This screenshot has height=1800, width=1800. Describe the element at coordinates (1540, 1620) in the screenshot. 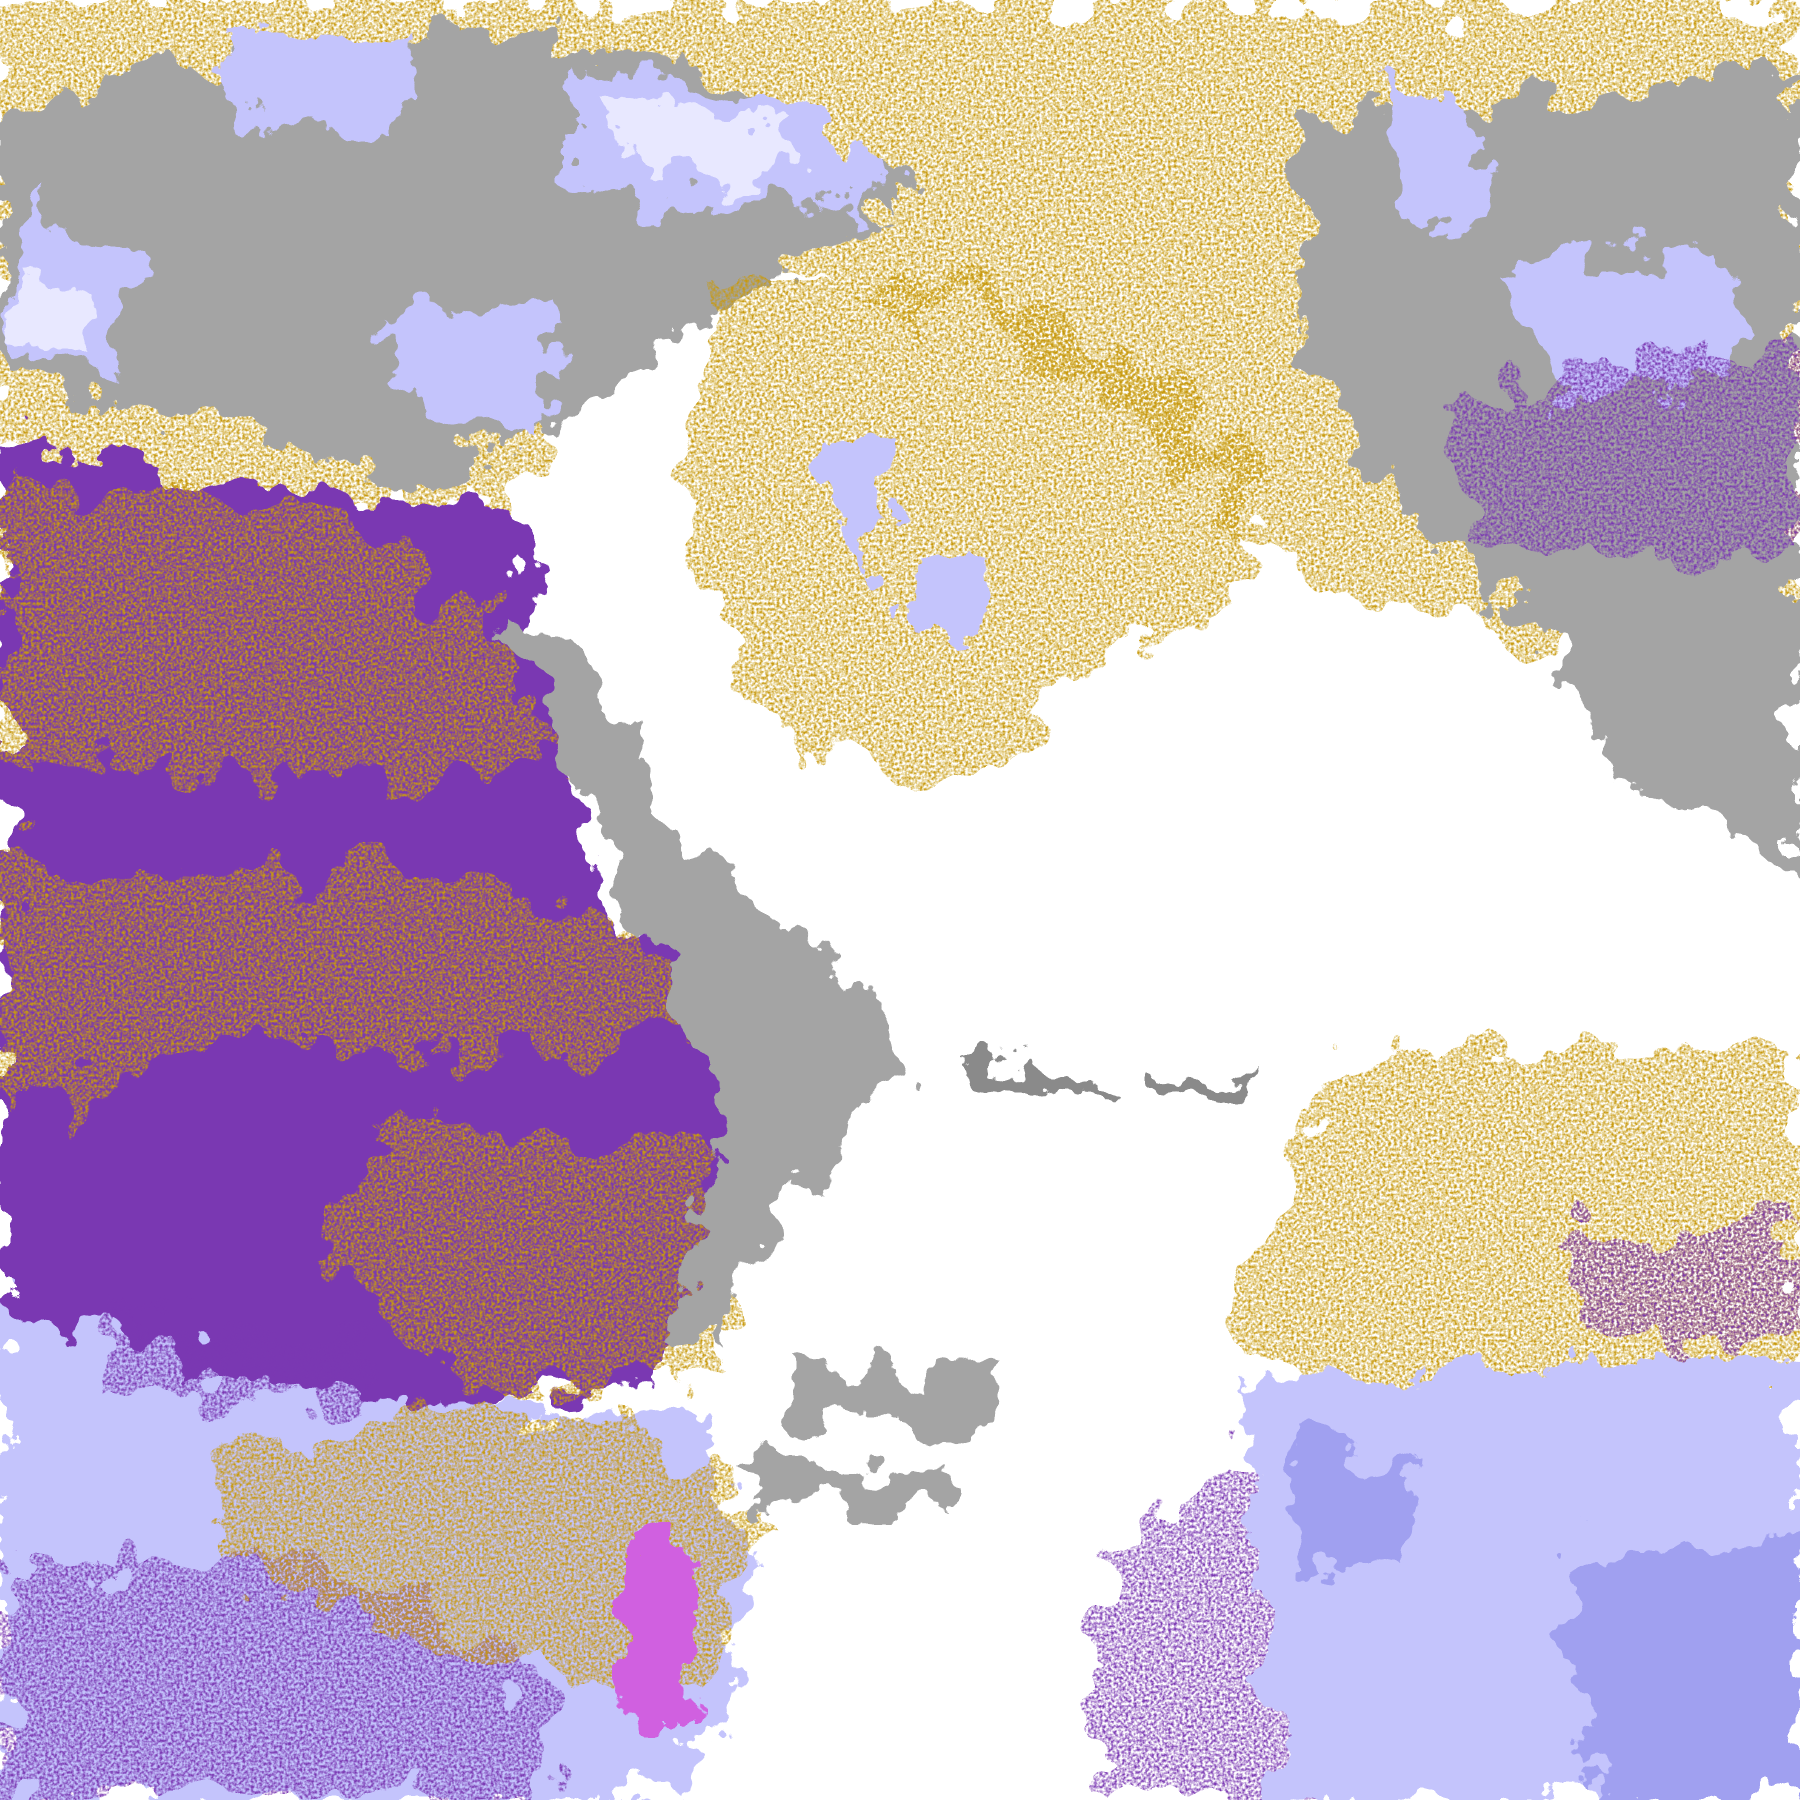

I see `periwinkle-patch-bottom-right` at that location.